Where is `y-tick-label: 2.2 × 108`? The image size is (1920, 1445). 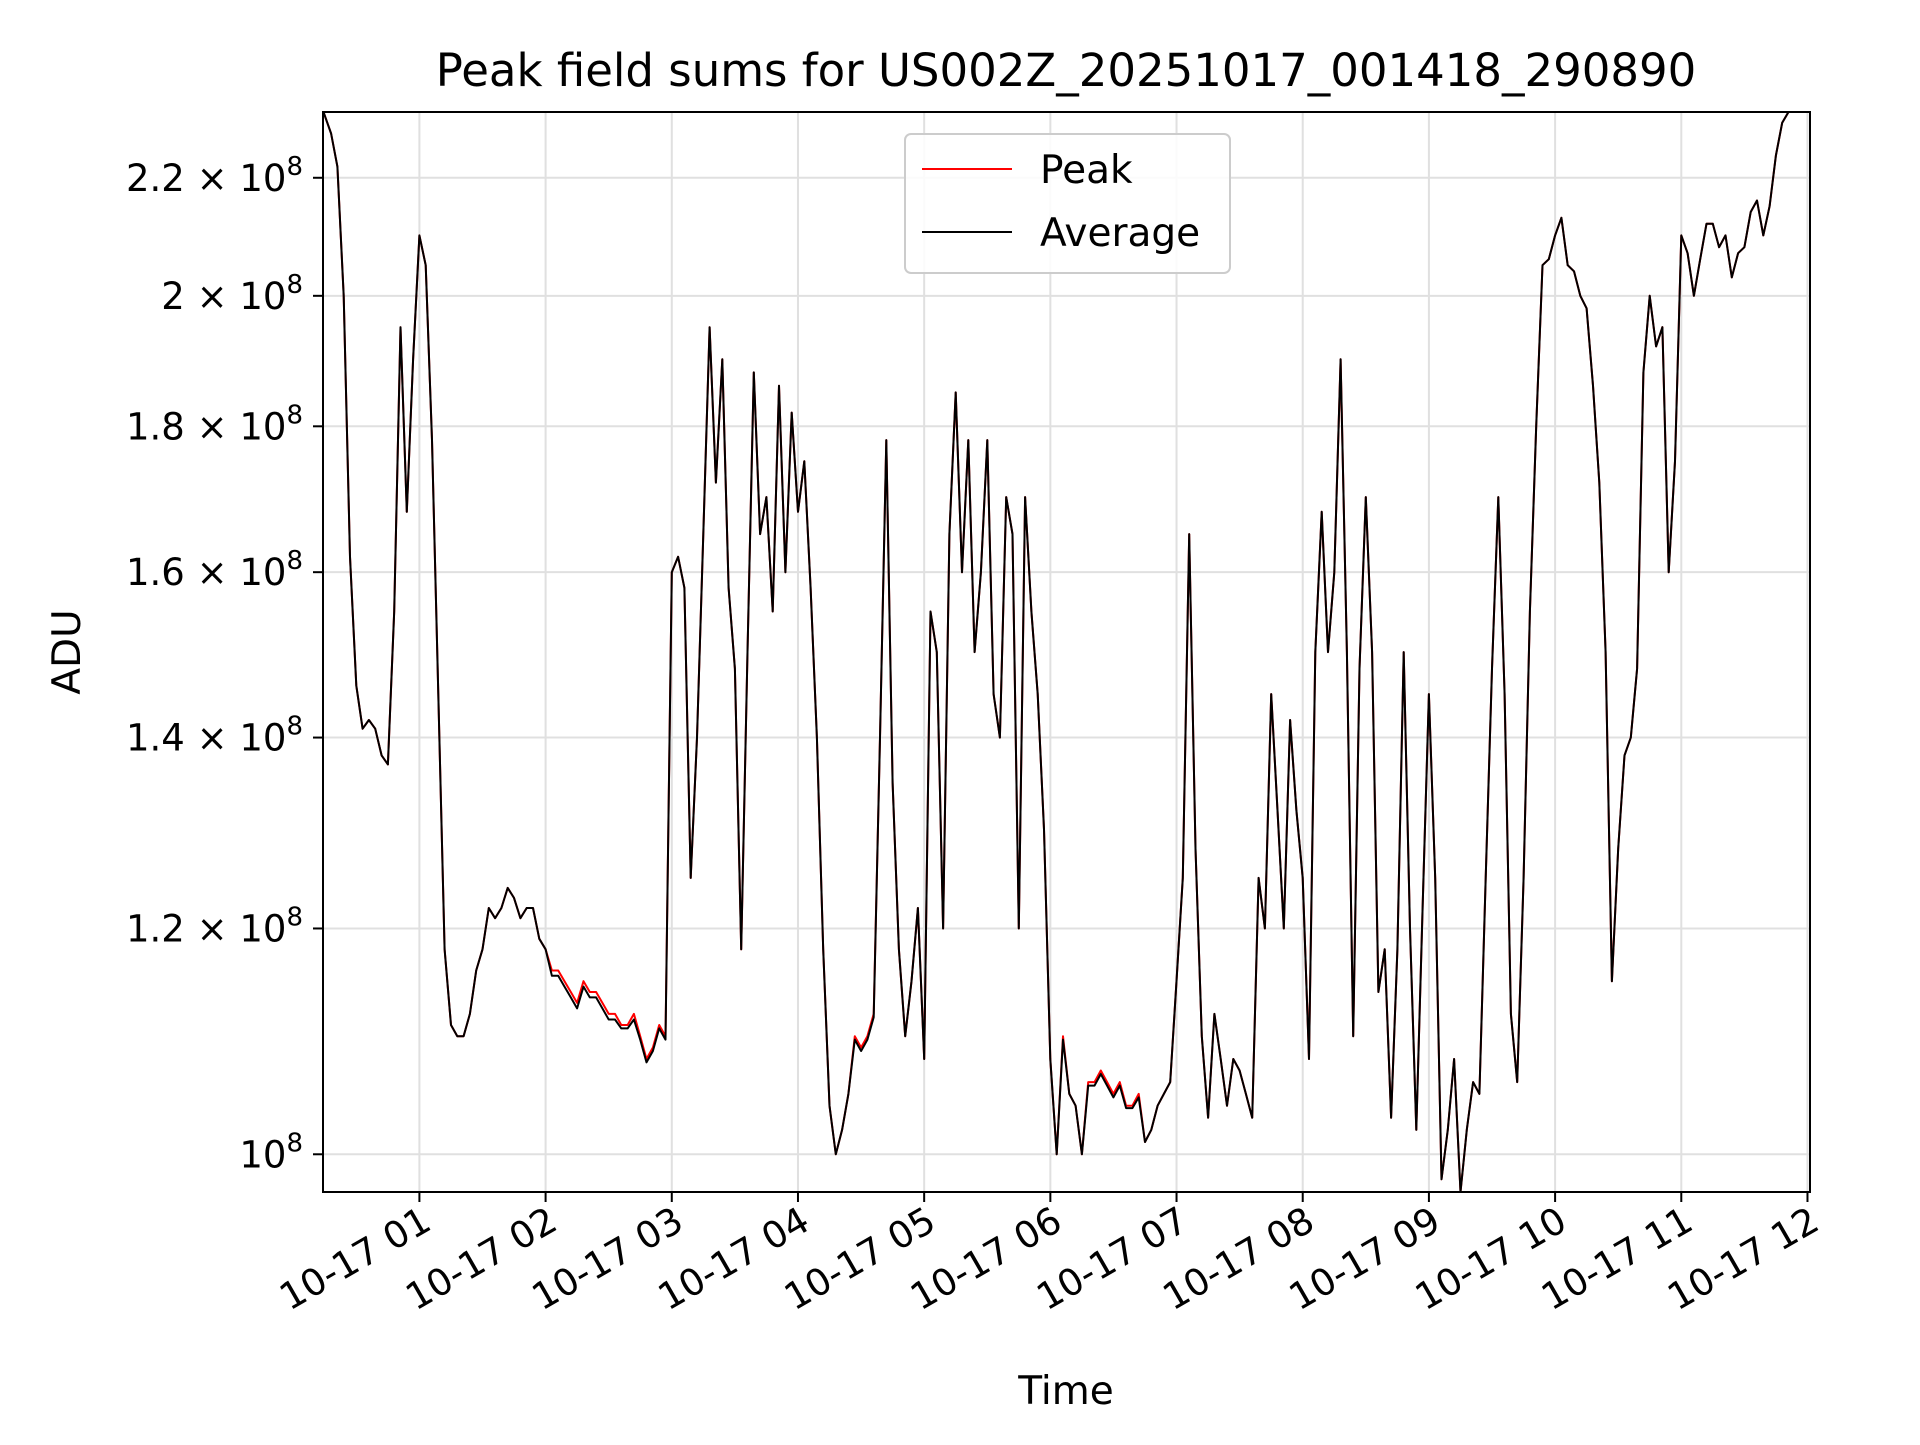
y-tick-label: 2.2 × 108 is located at coordinates (214, 176).